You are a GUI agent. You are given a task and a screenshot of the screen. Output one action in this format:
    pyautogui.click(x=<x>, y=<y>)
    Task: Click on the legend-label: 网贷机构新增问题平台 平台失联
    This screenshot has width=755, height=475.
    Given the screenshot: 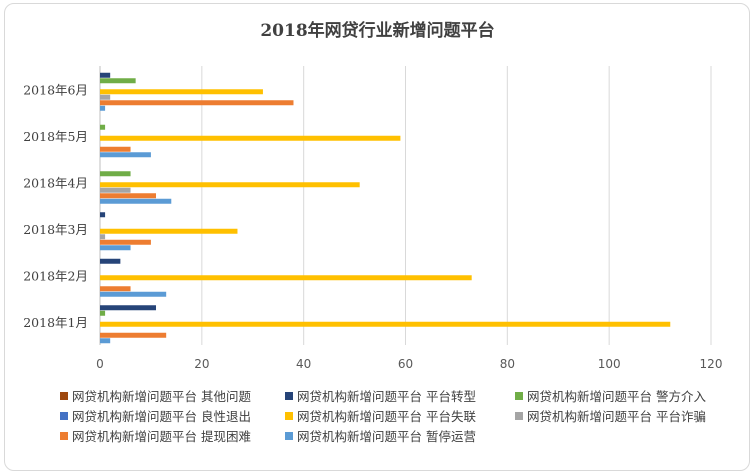 What is the action you would take?
    pyautogui.click(x=386, y=416)
    